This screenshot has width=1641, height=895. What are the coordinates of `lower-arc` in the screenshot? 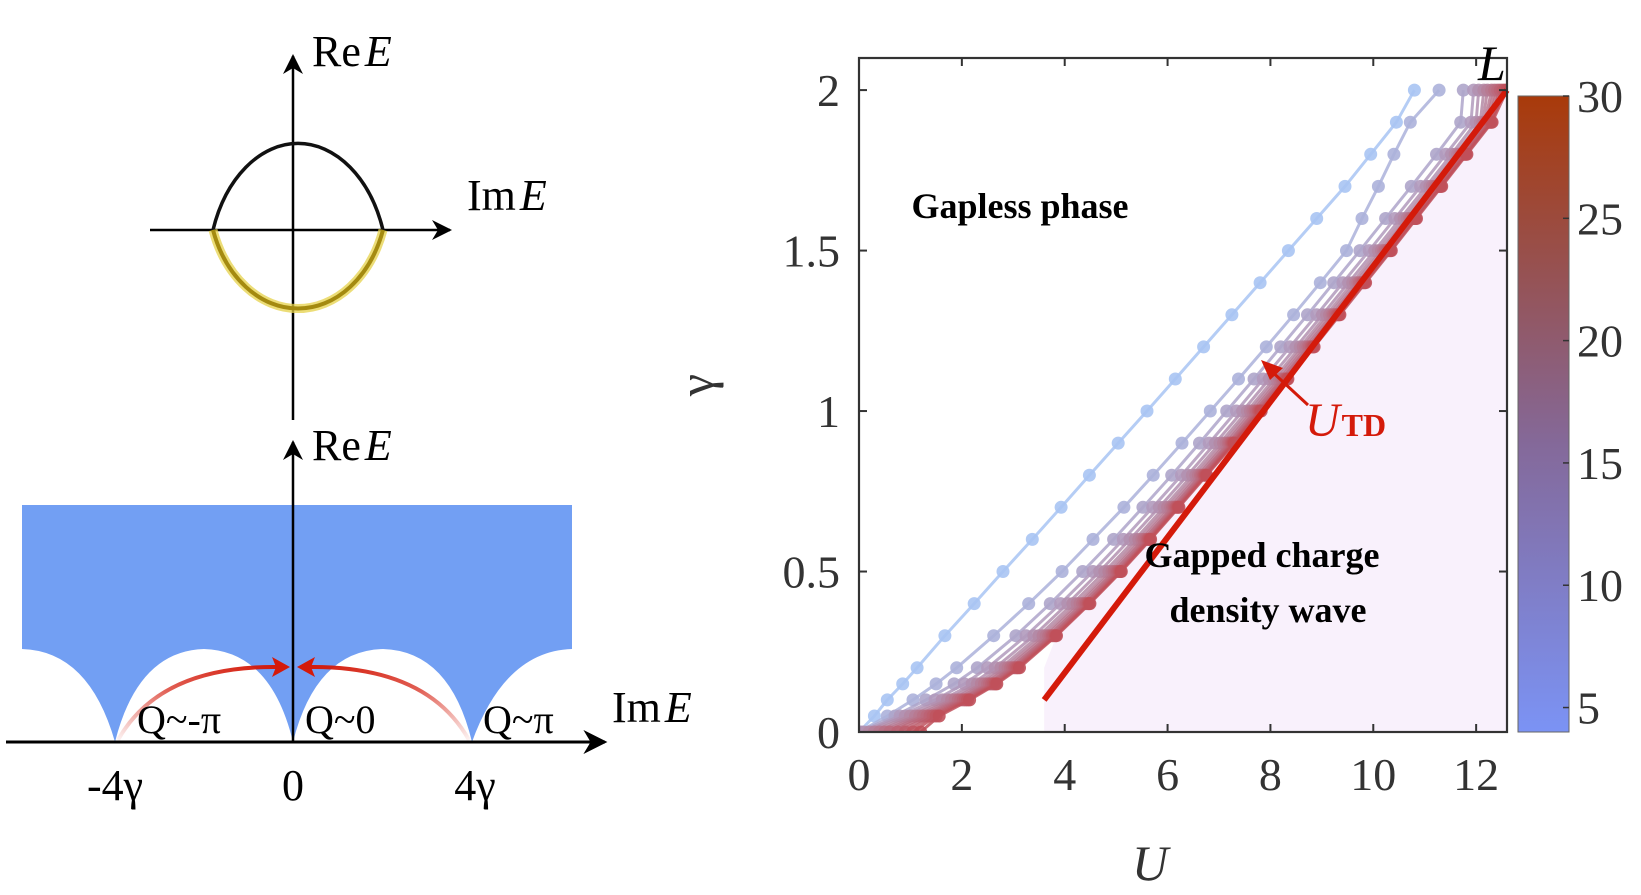 It's located at (298, 270).